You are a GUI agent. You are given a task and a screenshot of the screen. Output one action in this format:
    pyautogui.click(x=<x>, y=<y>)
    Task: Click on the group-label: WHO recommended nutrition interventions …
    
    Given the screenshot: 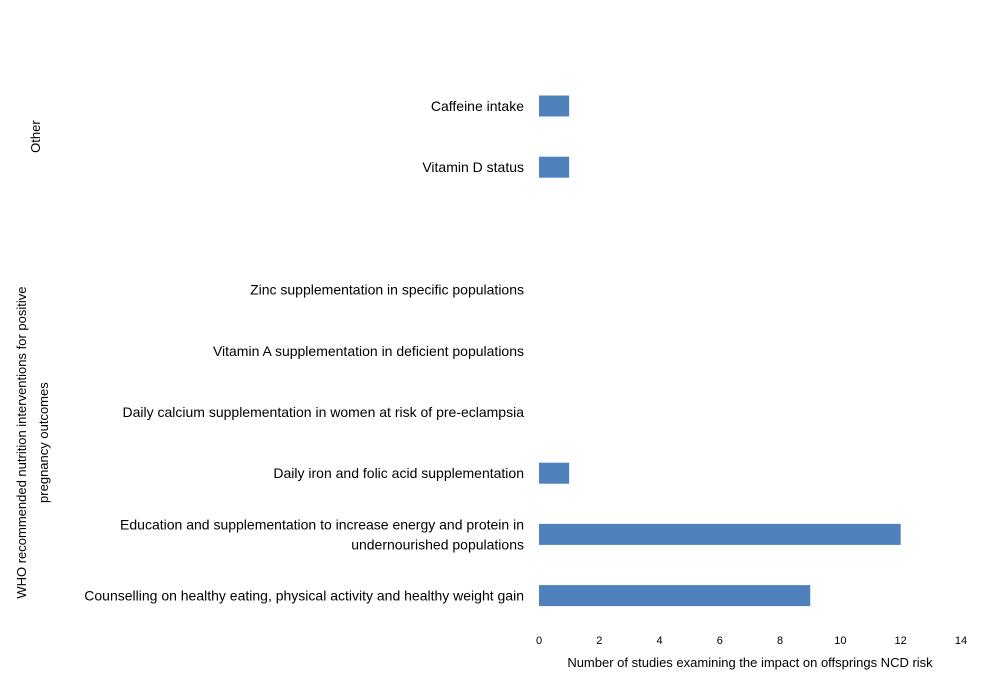 What is the action you would take?
    pyautogui.click(x=32, y=443)
    